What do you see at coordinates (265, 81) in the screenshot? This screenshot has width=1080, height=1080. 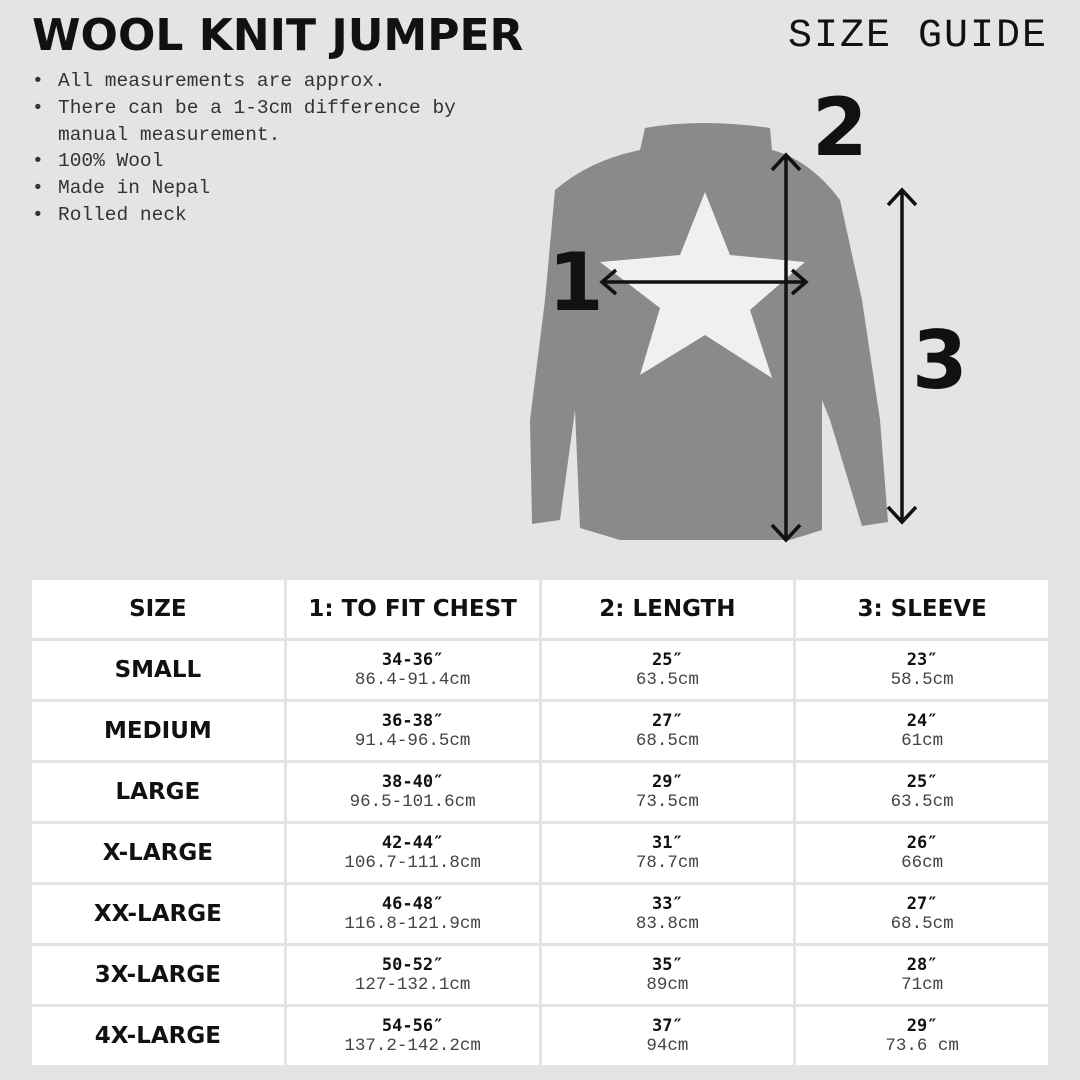 I see `note-item: All measurements are approx.` at bounding box center [265, 81].